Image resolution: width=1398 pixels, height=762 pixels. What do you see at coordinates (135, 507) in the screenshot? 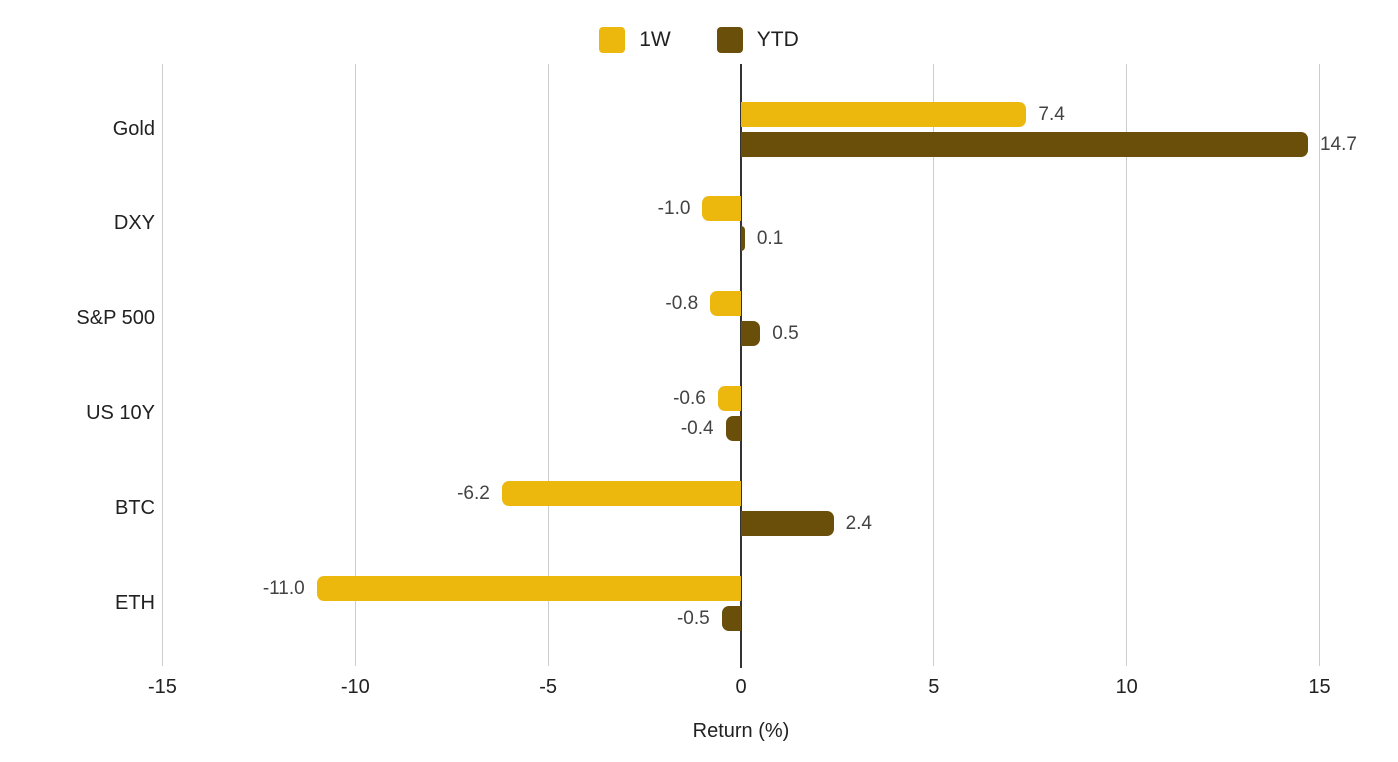
I see `category-label: BTC` at bounding box center [135, 507].